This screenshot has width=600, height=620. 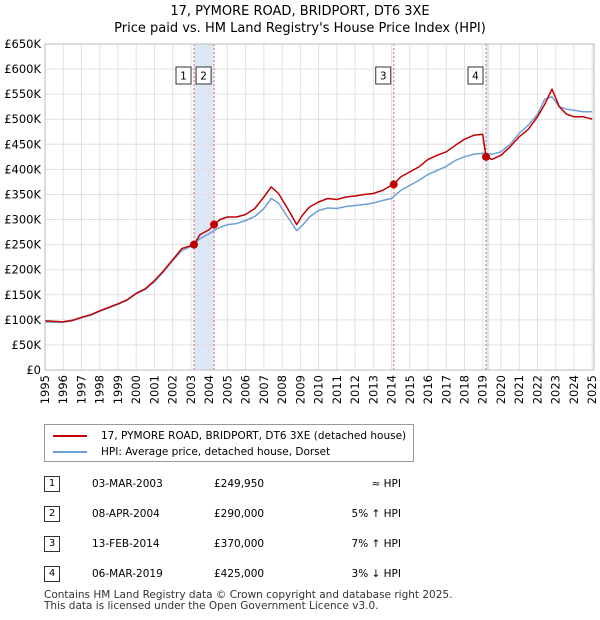 What do you see at coordinates (126, 544) in the screenshot?
I see `sale-date: 13-FEB-2014` at bounding box center [126, 544].